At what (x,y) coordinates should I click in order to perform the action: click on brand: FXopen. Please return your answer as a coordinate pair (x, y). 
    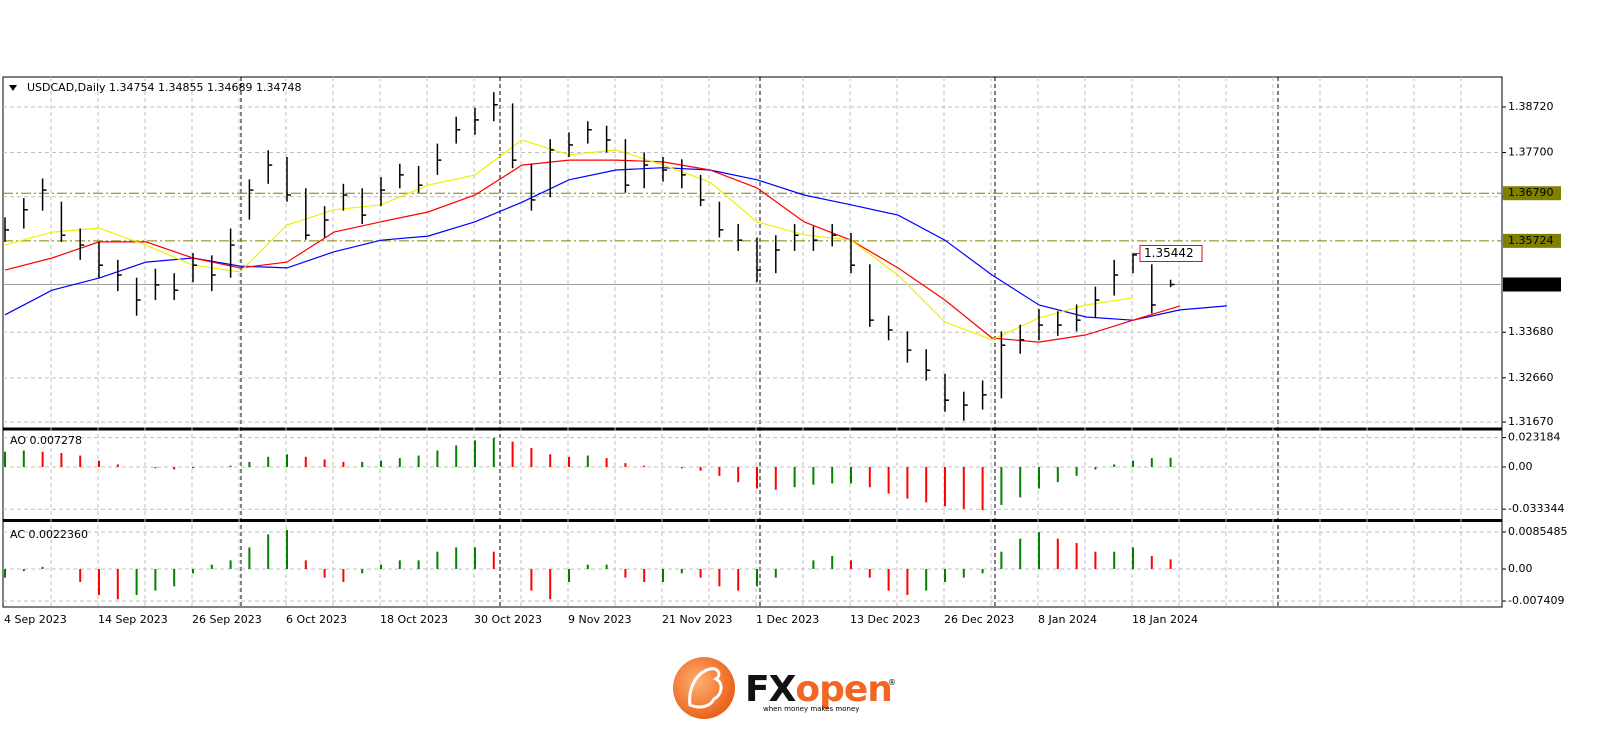
    Looking at the image, I should click on (818, 689).